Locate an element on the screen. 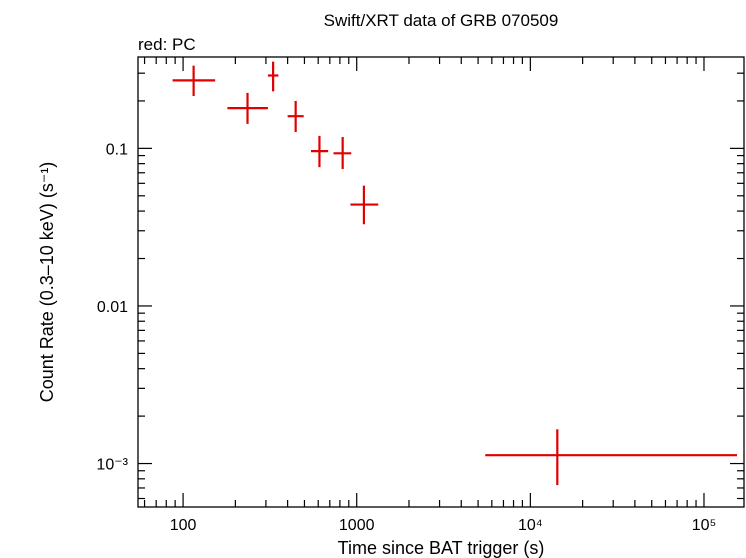 This screenshot has width=746, height=558. x-tick-label: 100 is located at coordinates (183, 525).